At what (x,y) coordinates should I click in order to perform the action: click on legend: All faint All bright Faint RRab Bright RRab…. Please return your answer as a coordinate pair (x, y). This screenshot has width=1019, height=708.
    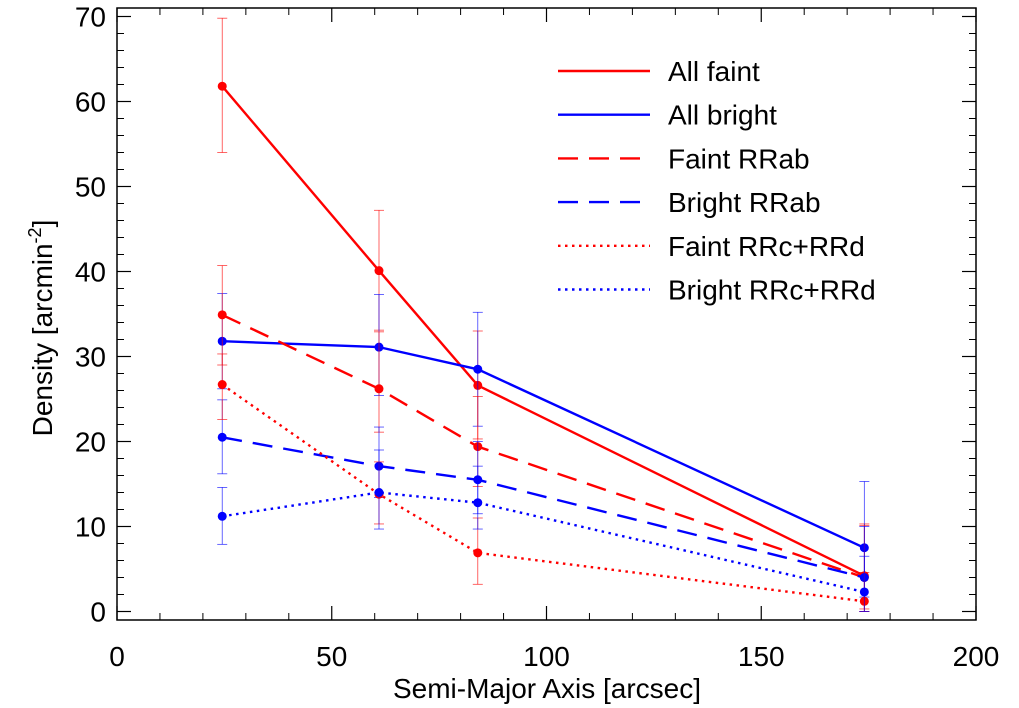
    Looking at the image, I should click on (717, 181).